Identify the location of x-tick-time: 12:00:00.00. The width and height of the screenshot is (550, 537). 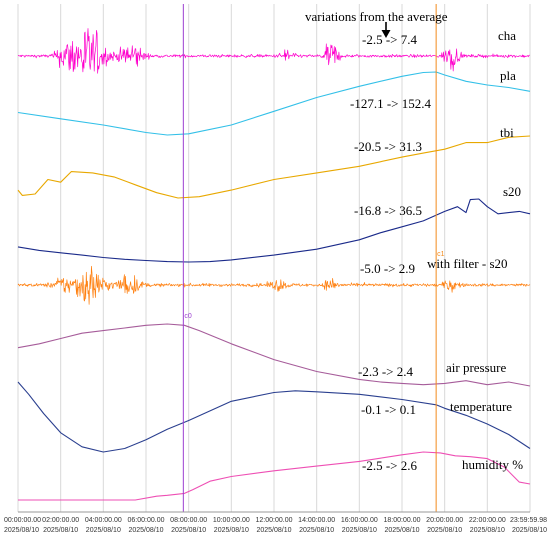
(274, 520).